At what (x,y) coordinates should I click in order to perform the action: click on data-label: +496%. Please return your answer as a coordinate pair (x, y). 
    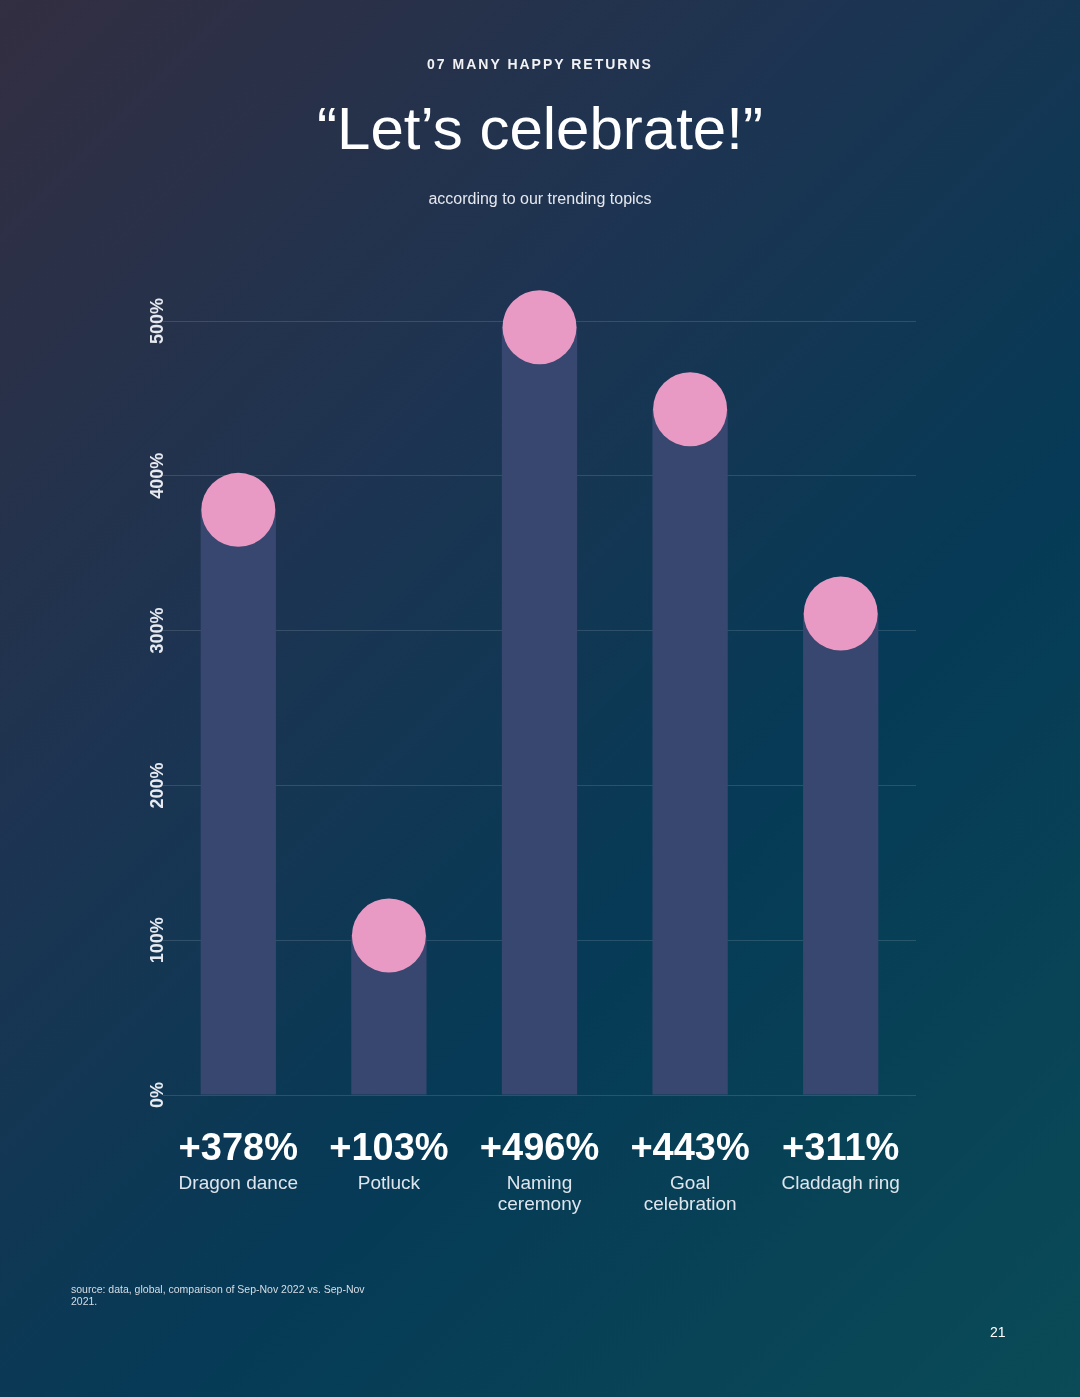
    Looking at the image, I should click on (539, 1147).